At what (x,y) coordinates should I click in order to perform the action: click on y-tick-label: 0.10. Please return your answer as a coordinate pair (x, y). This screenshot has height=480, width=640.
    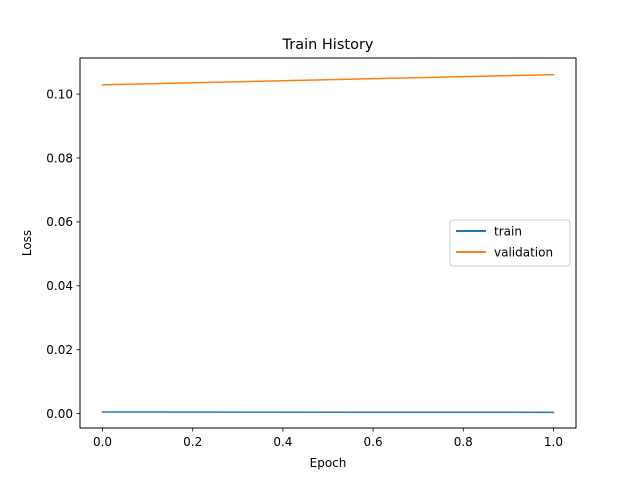
    Looking at the image, I should click on (59, 94).